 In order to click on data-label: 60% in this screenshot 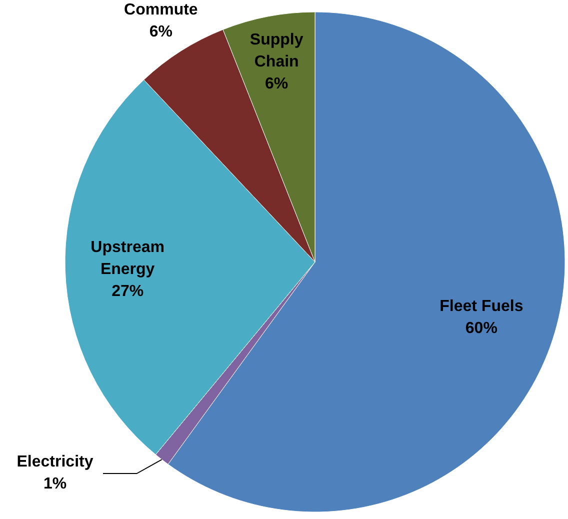, I will do `click(481, 329)`.